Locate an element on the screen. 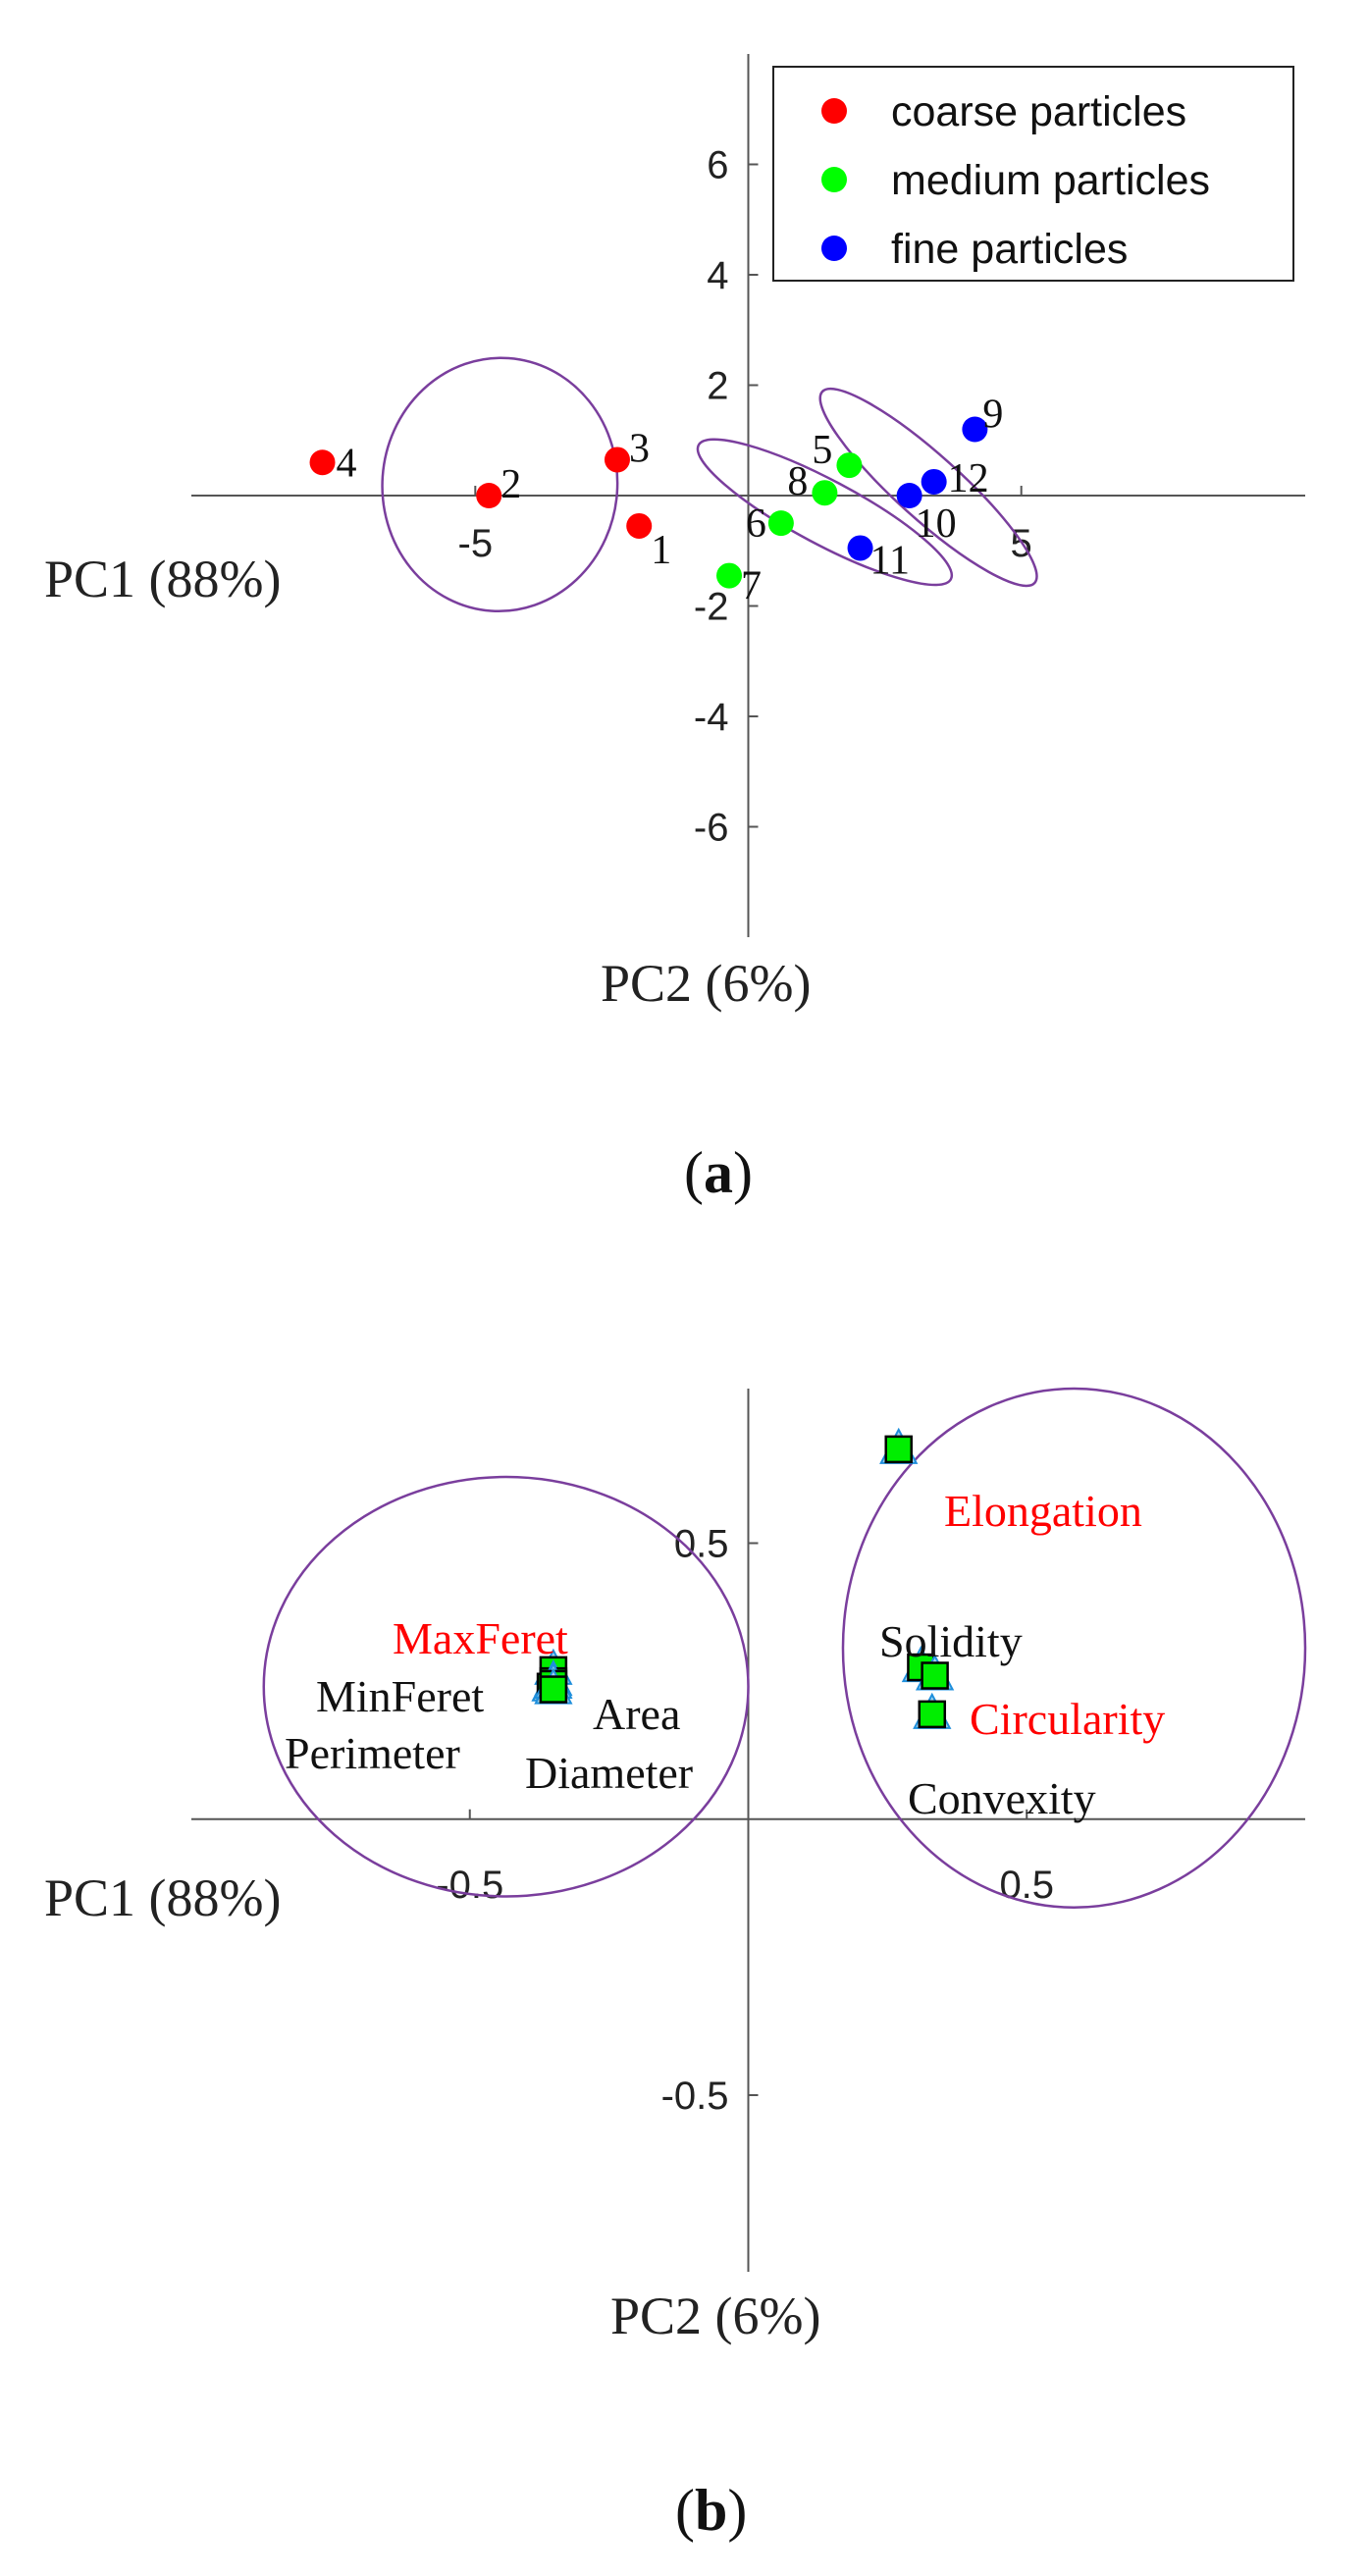 This screenshot has height=2576, width=1369. panel-label-a-text: (a) is located at coordinates (718, 1172).